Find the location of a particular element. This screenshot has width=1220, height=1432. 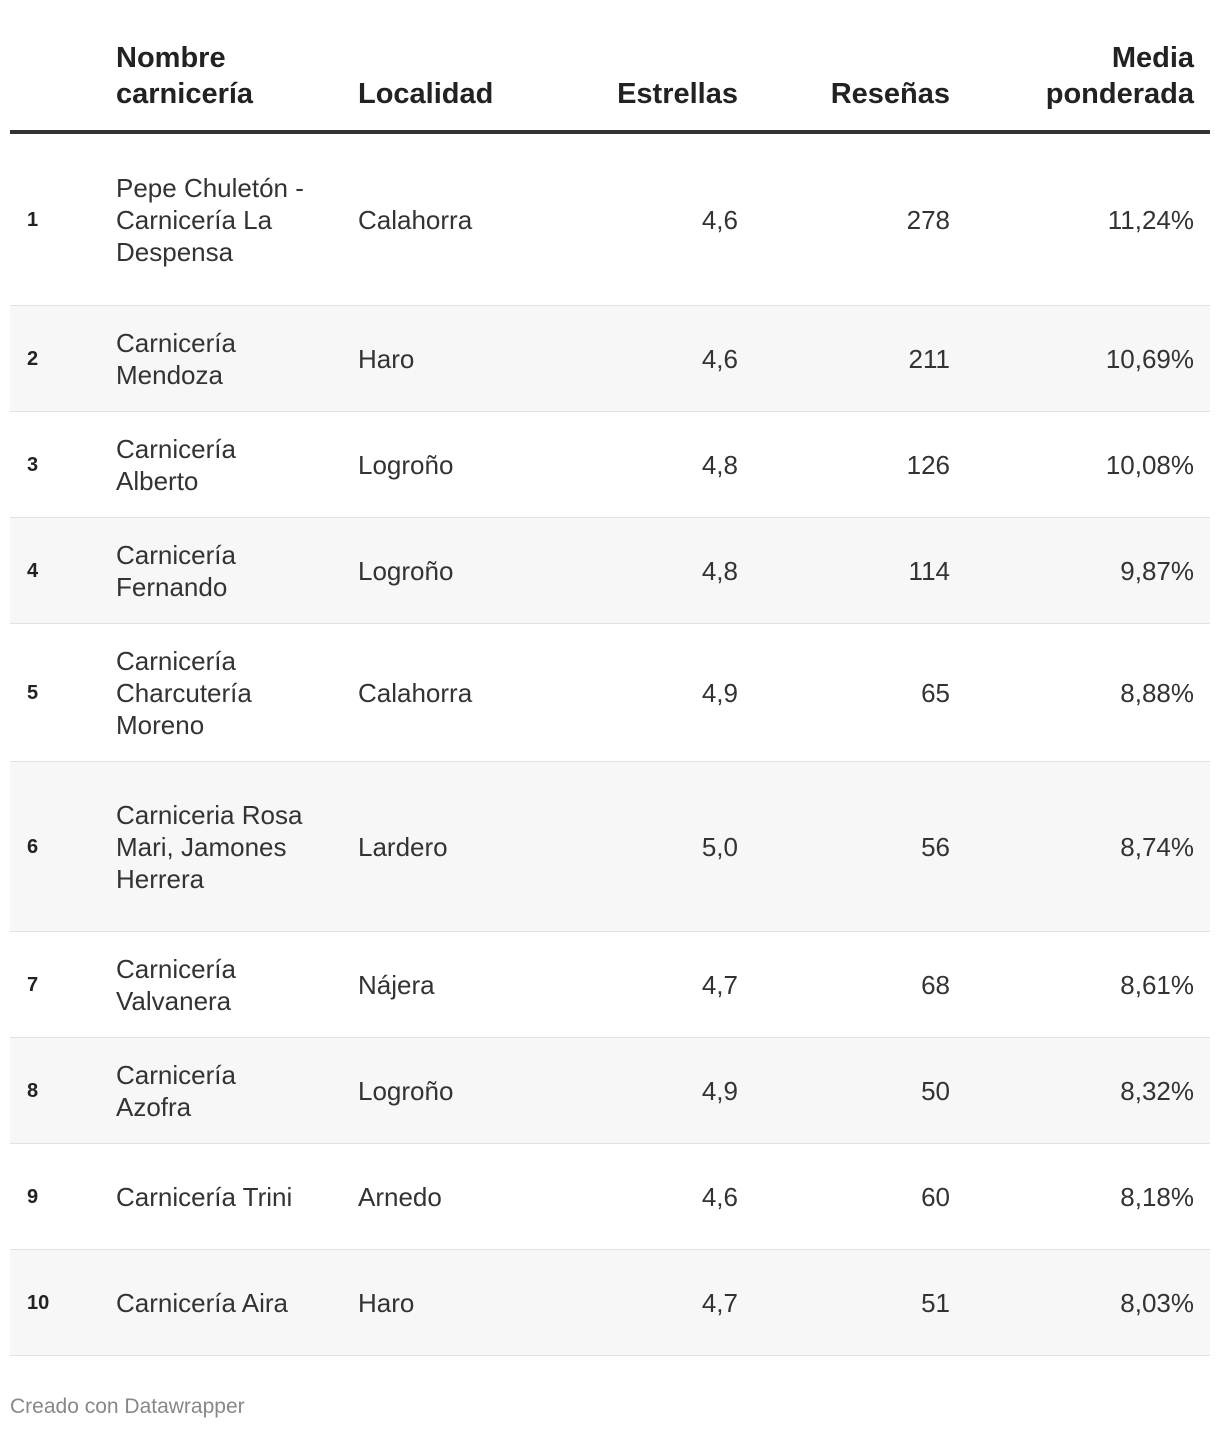

header-stars: Estrellas is located at coordinates (677, 94).